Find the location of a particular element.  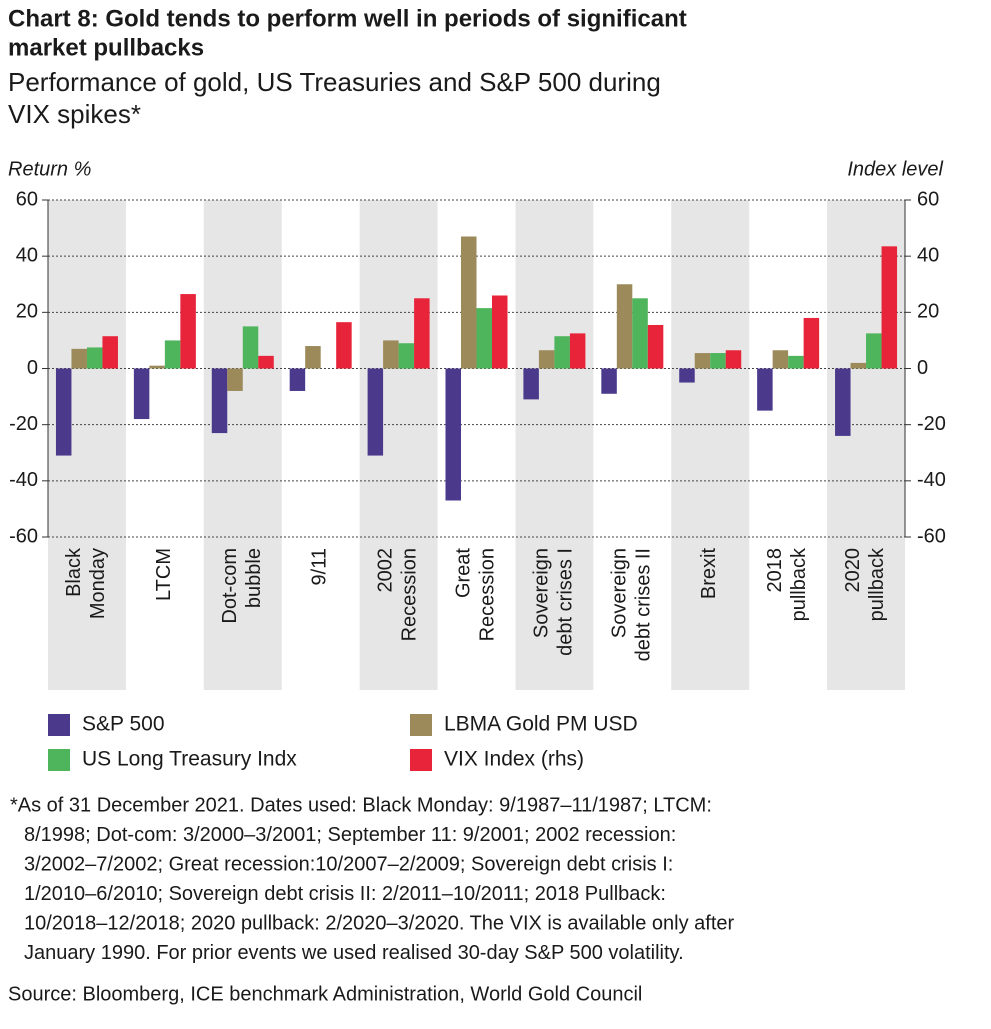

y-tick-label: -20 is located at coordinates (23, 424).